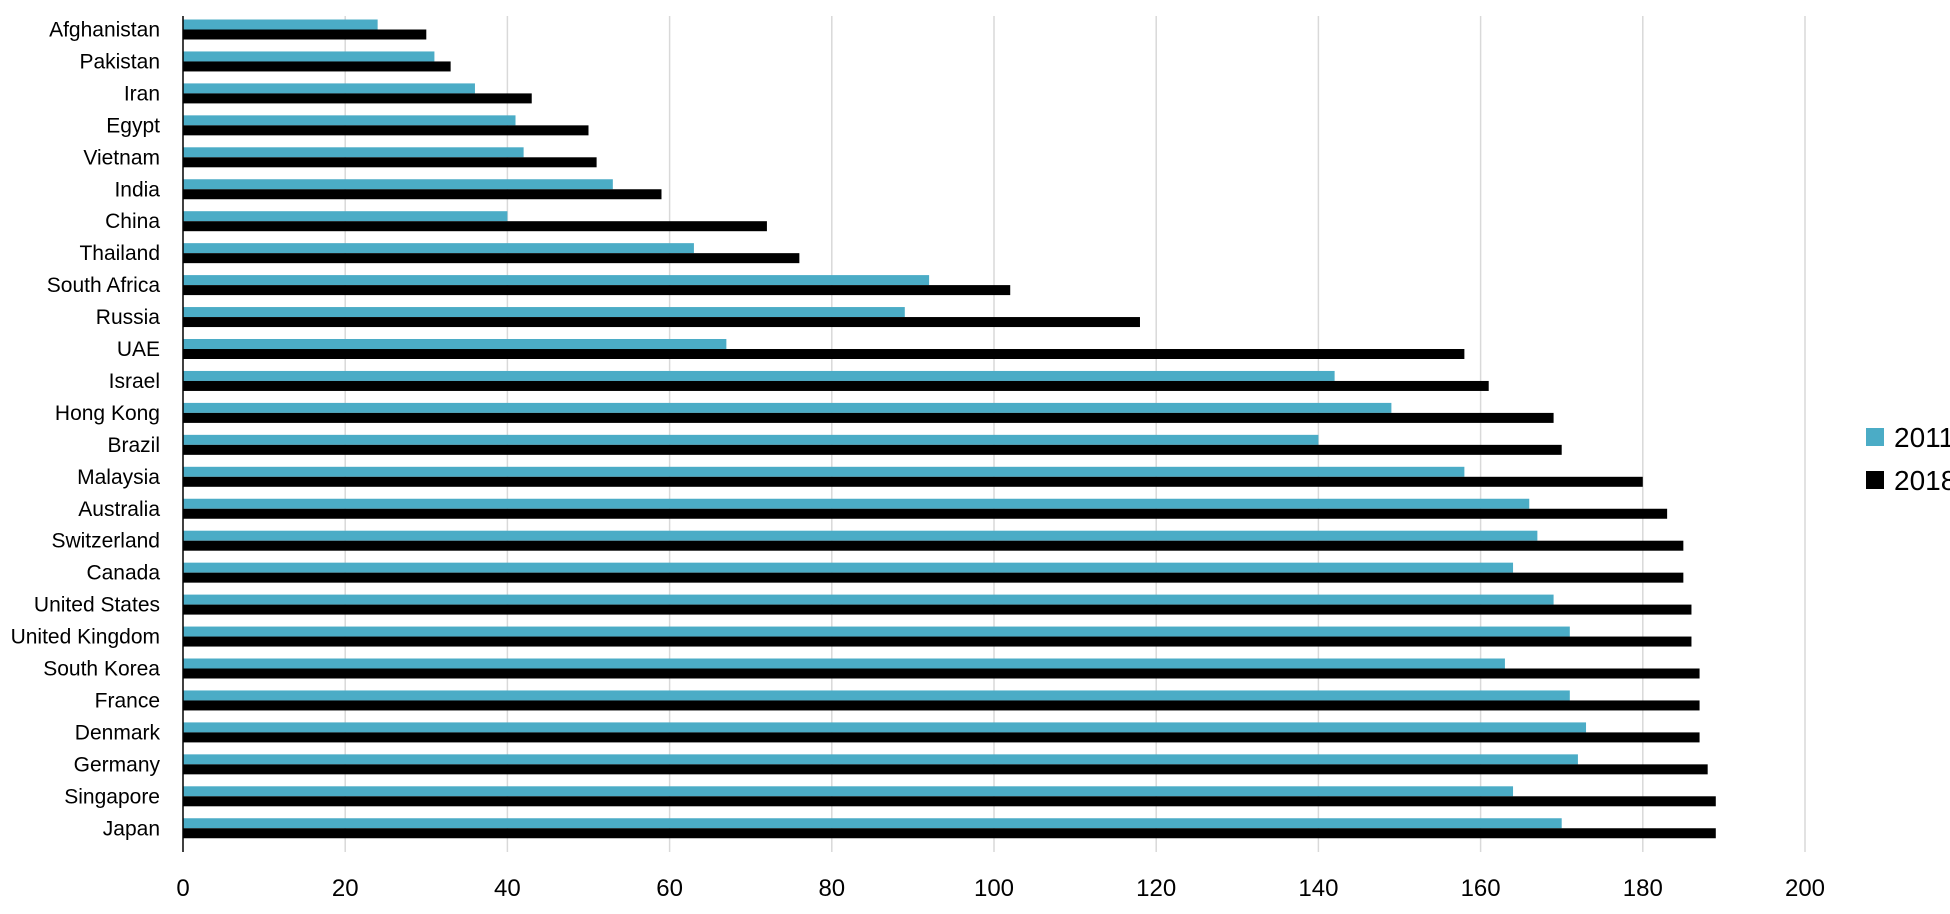 This screenshot has width=1950, height=914. What do you see at coordinates (119, 253) in the screenshot?
I see `category-label: Thailand` at bounding box center [119, 253].